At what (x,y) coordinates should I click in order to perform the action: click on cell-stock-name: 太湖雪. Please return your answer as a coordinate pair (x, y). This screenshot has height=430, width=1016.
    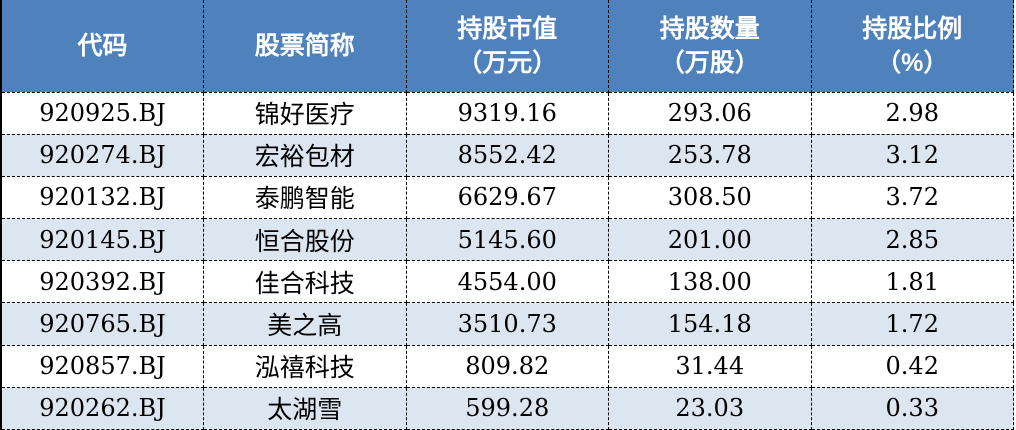
    Looking at the image, I should click on (305, 408).